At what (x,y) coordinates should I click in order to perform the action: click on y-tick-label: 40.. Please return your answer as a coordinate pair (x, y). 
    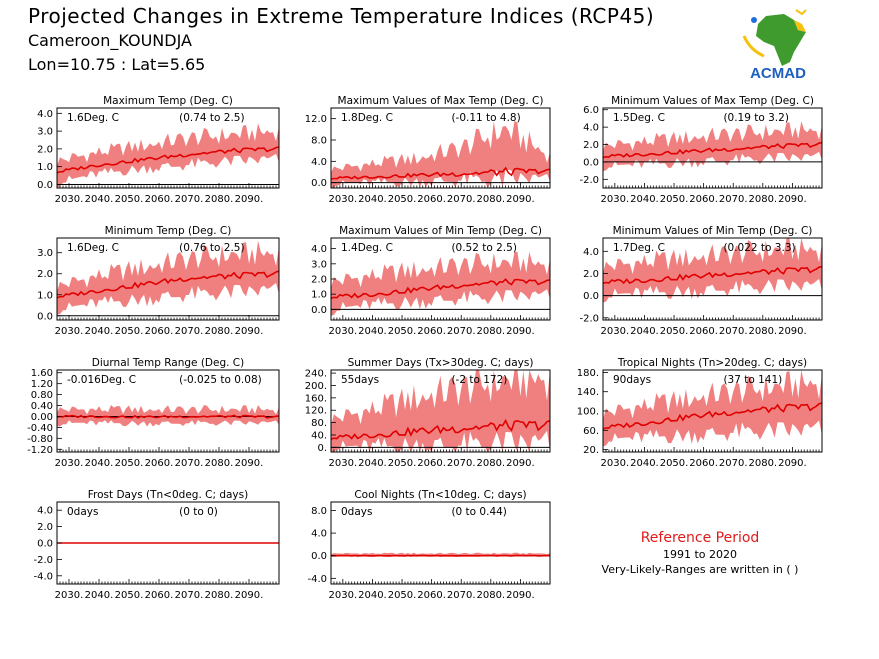
    Looking at the image, I should click on (319, 435).